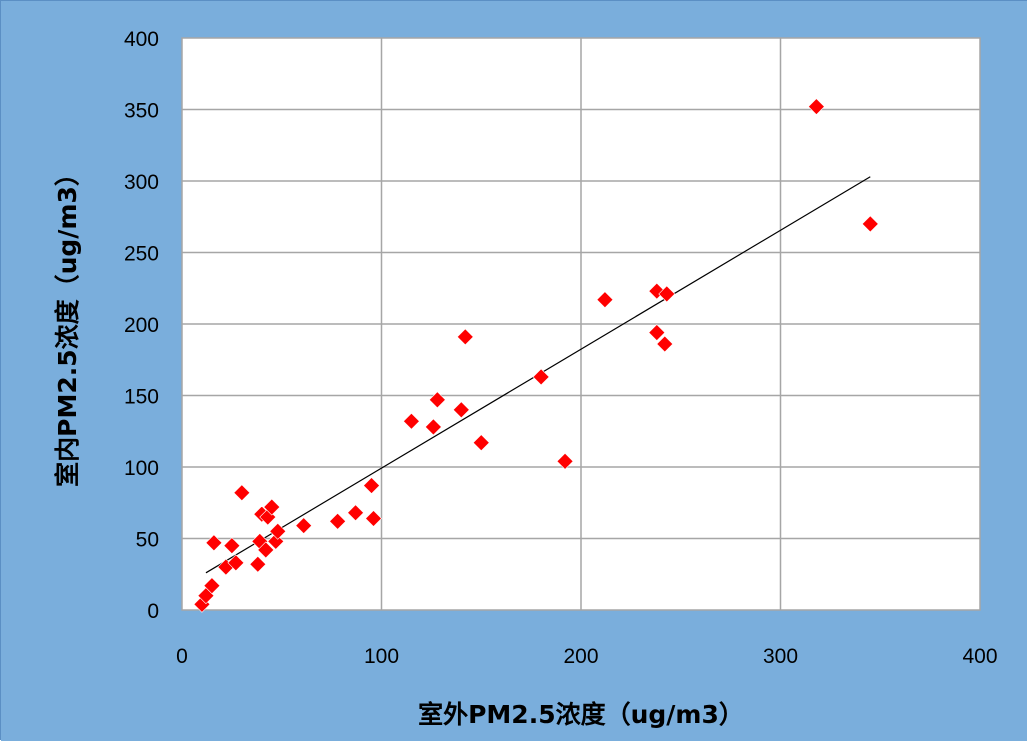 This screenshot has height=741, width=1027. I want to click on x-tick-label: 400, so click(979, 656).